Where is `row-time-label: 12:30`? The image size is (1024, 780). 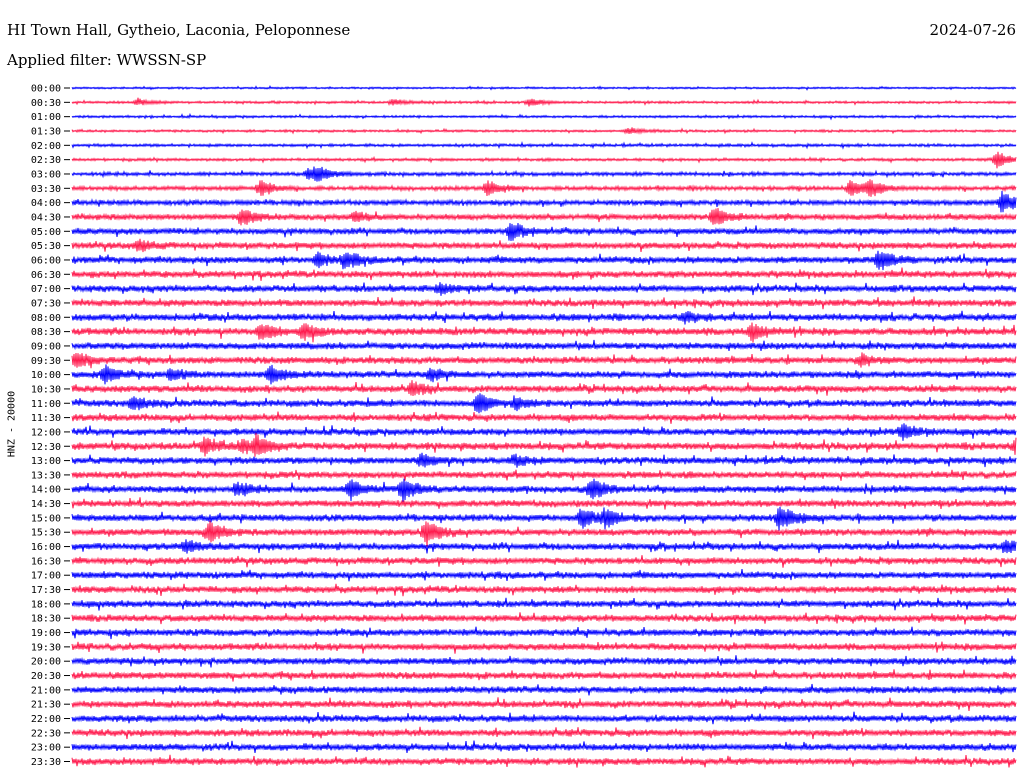 row-time-label: 12:30 is located at coordinates (46, 447).